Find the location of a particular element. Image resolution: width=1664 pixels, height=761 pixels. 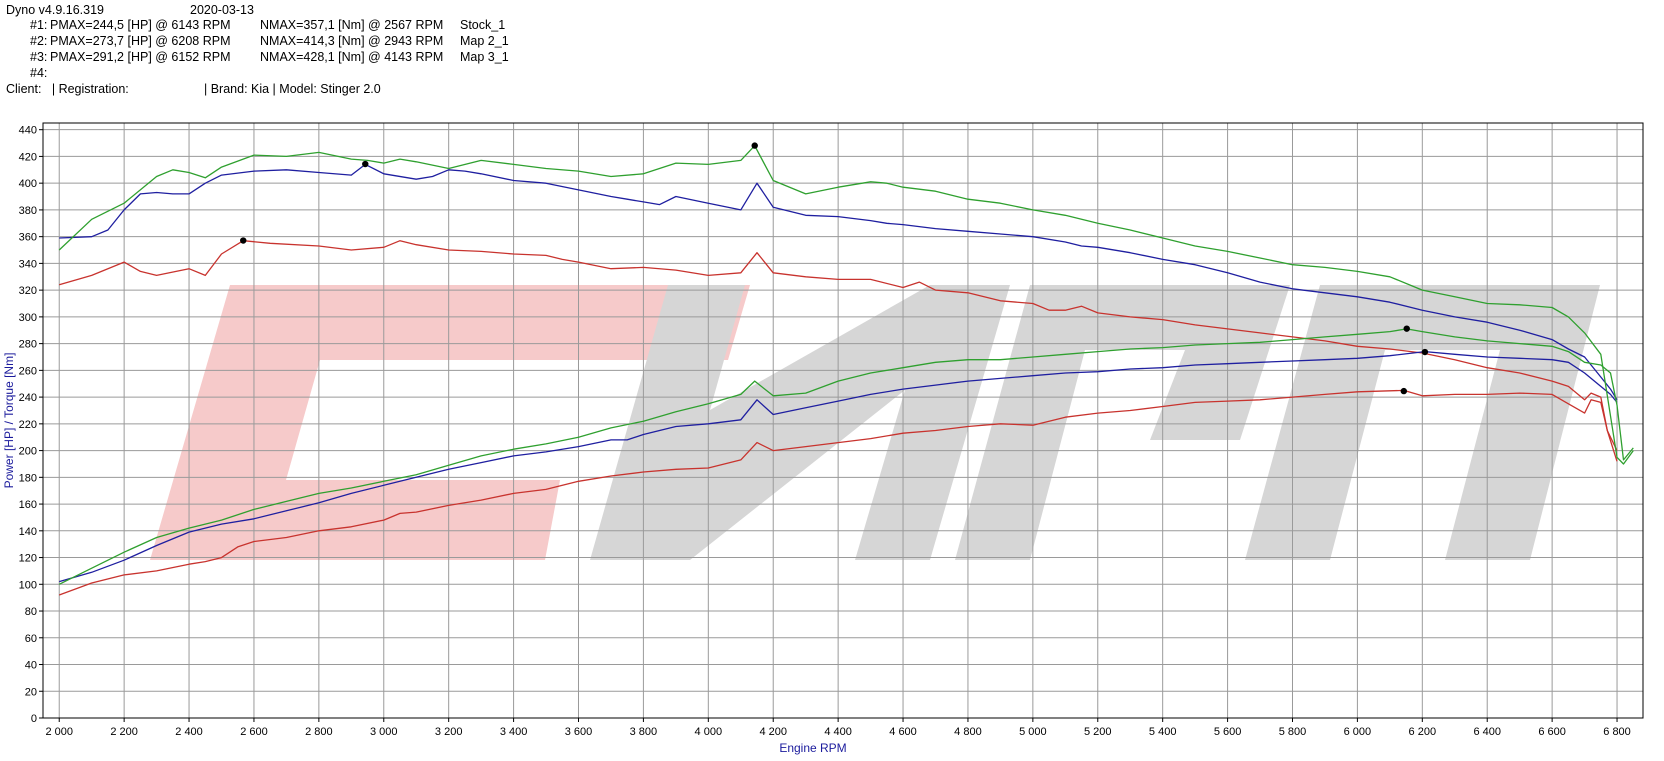

run-2-name: Map 2_1 is located at coordinates (484, 41).